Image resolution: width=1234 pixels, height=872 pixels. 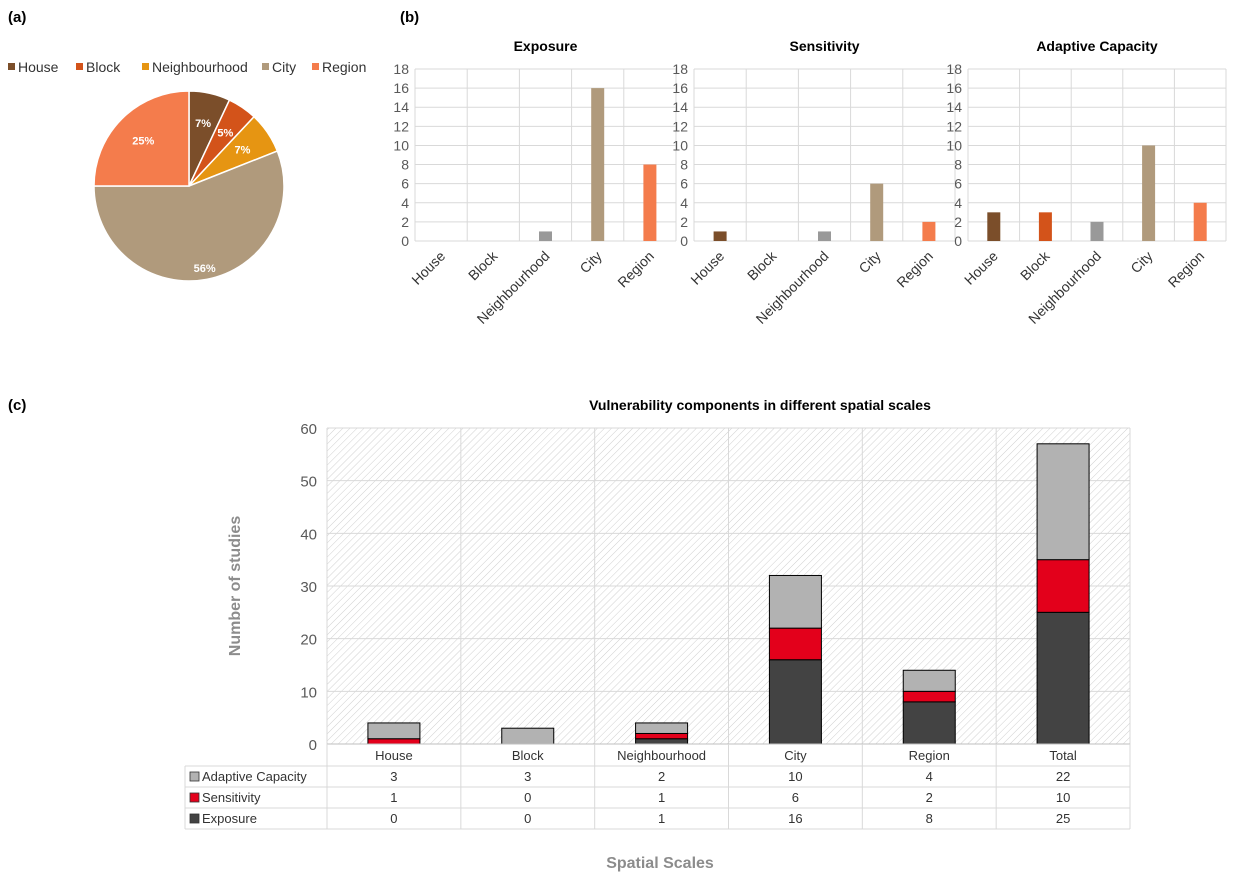 What do you see at coordinates (795, 797) in the screenshot?
I see `table-cell: 6` at bounding box center [795, 797].